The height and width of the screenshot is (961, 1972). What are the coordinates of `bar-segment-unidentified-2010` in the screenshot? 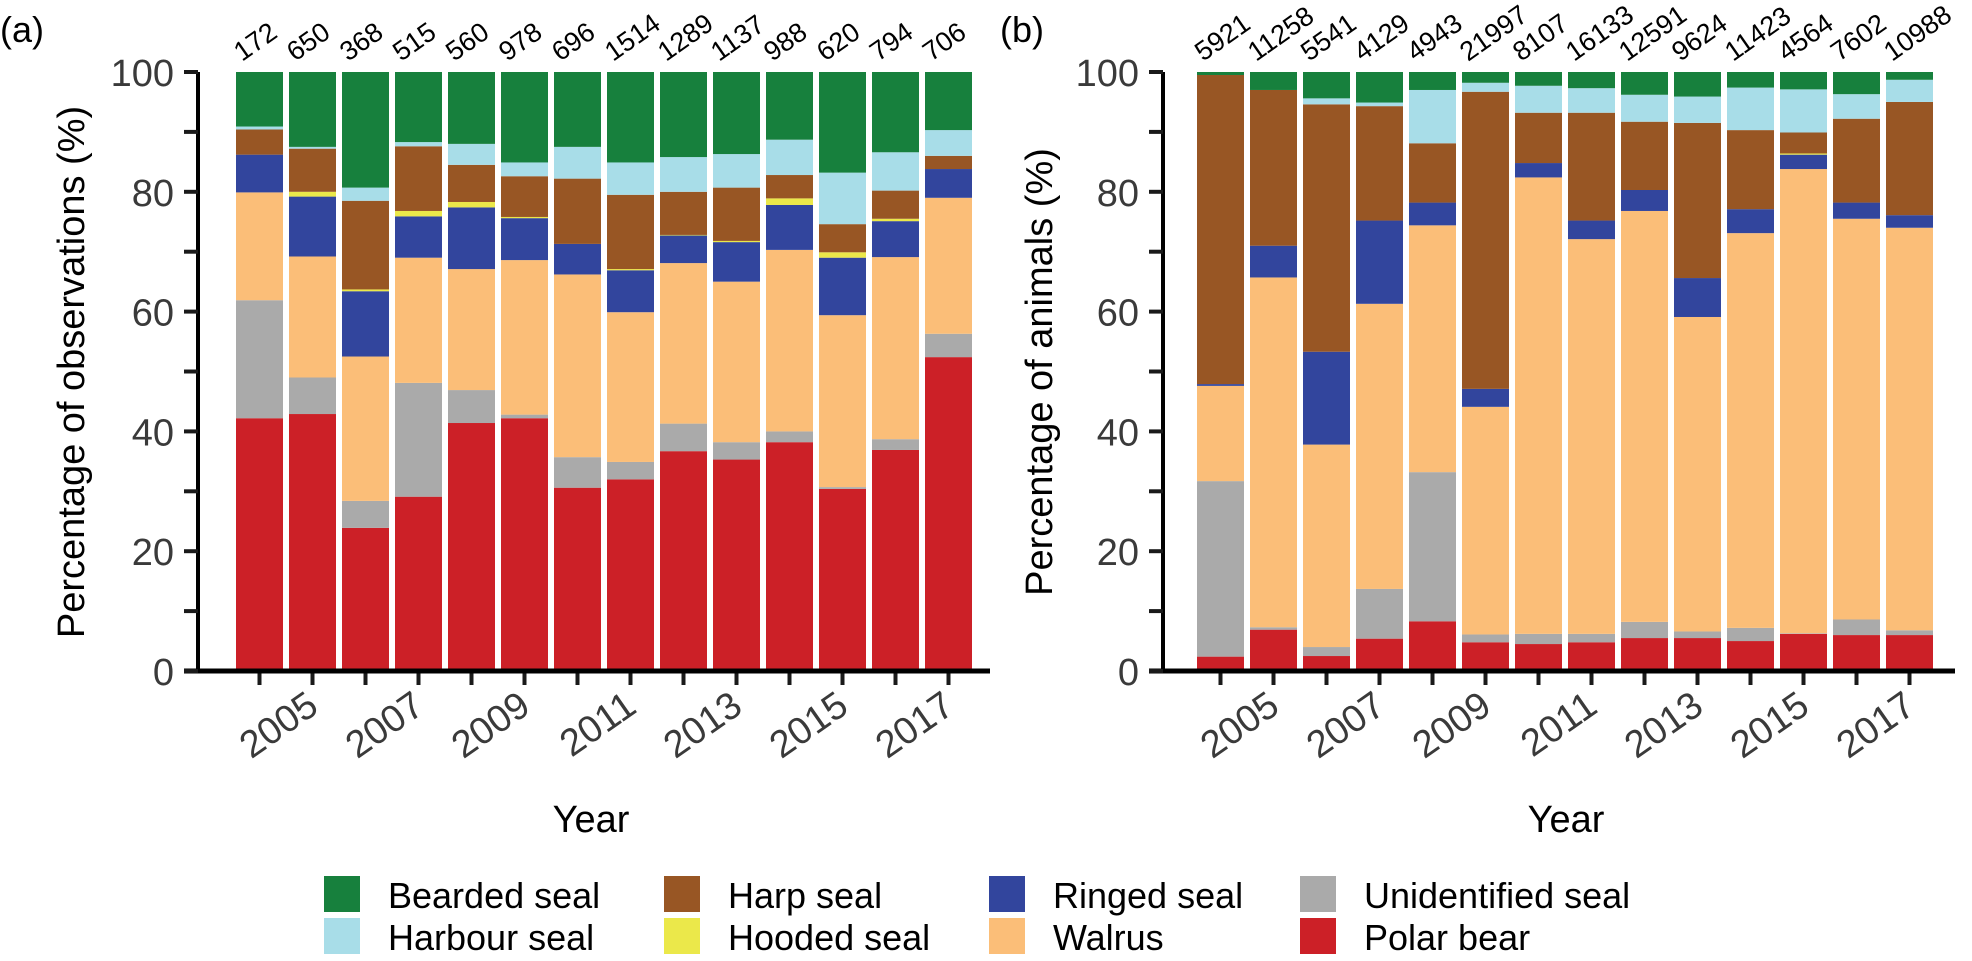 It's located at (577, 472).